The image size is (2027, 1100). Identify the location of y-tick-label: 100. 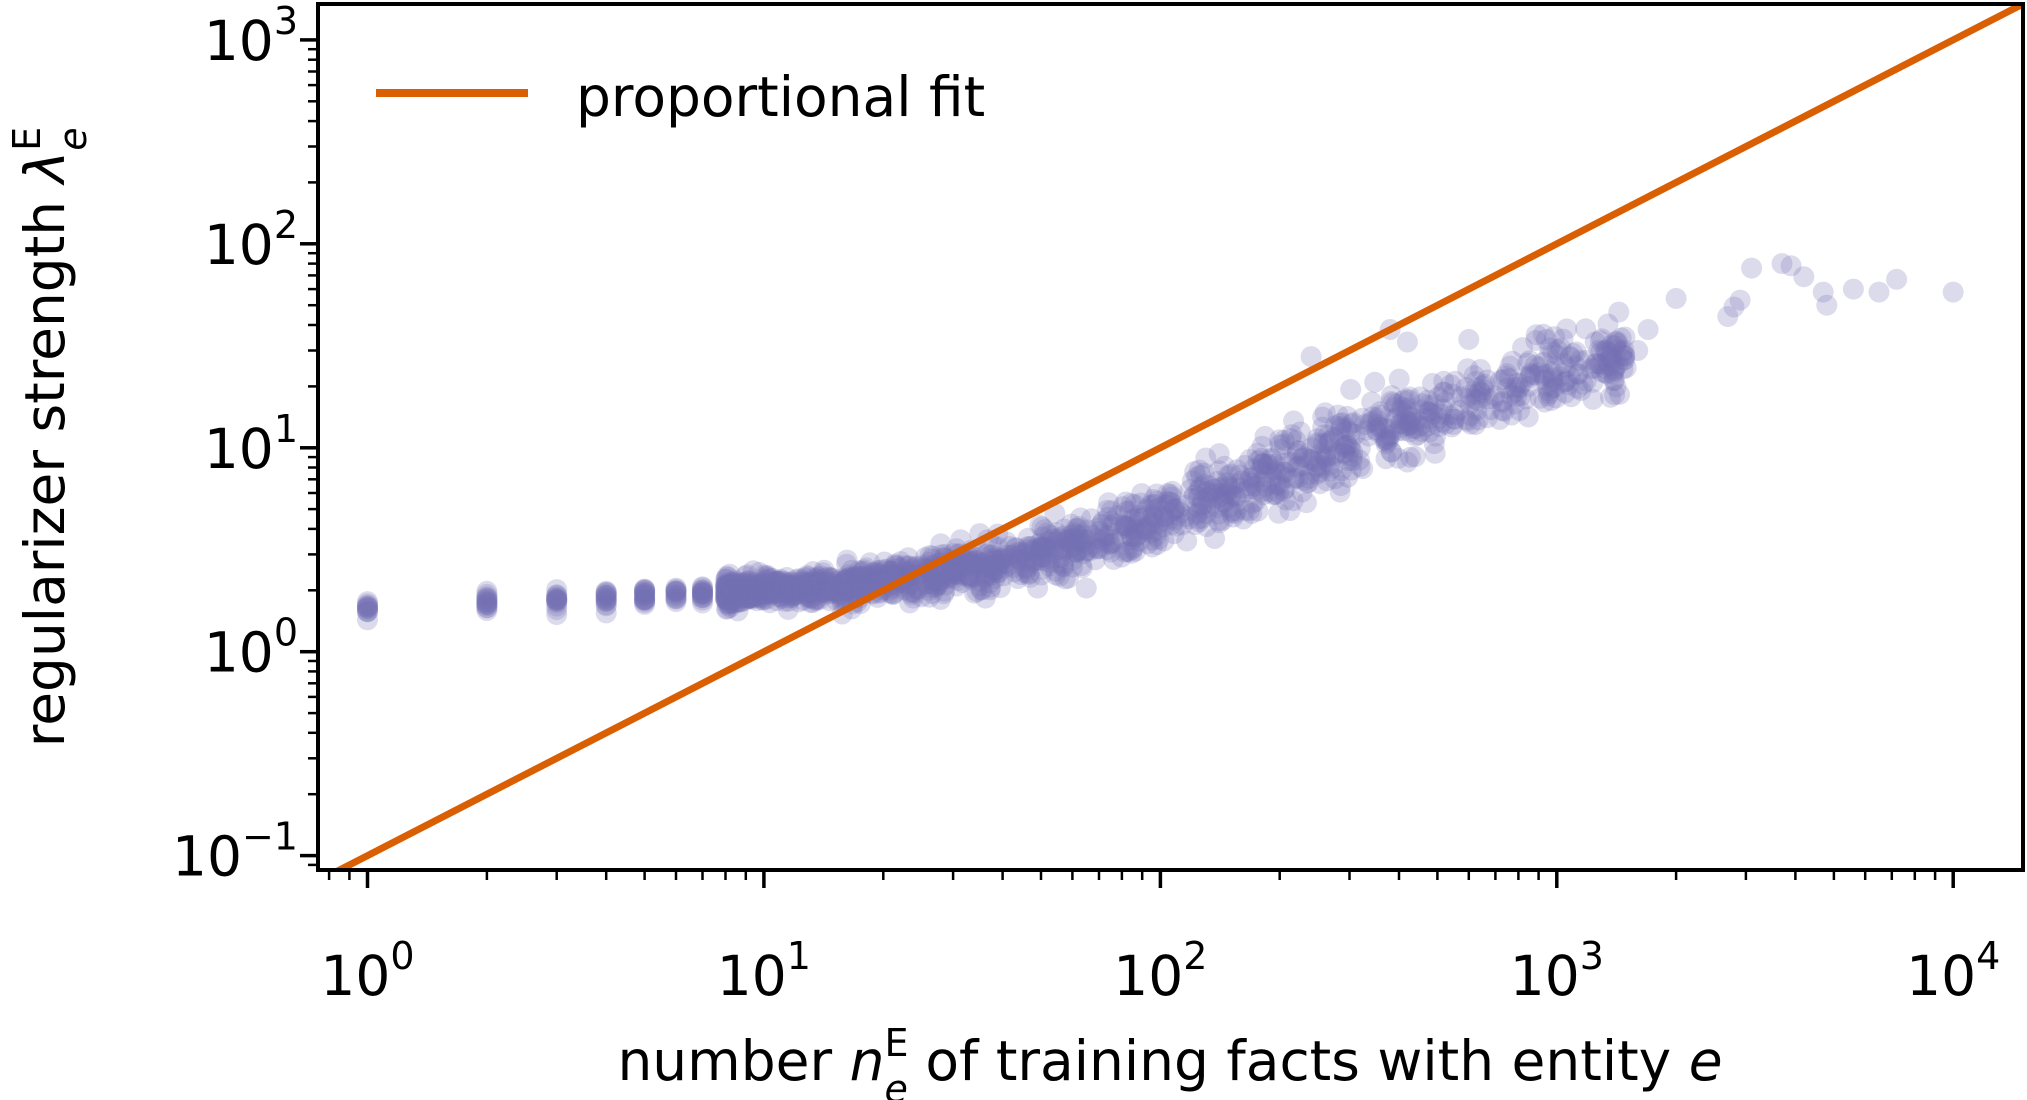
(251, 648).